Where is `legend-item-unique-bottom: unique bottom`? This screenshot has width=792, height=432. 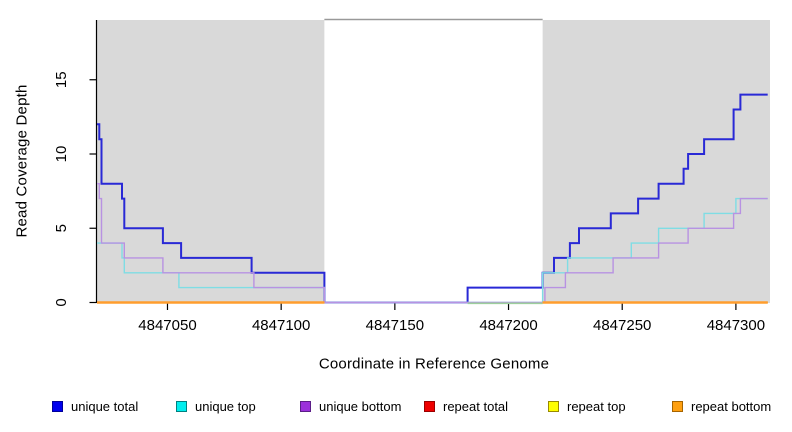 legend-item-unique-bottom: unique bottom is located at coordinates (350, 406).